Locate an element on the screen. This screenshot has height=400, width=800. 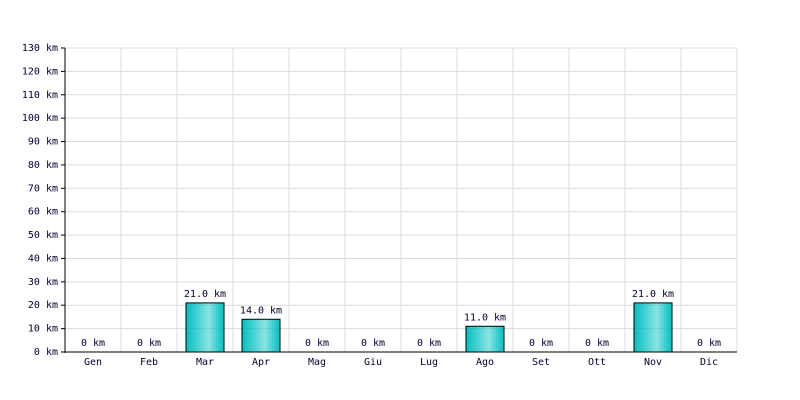
x-tick-label: Mar is located at coordinates (205, 362).